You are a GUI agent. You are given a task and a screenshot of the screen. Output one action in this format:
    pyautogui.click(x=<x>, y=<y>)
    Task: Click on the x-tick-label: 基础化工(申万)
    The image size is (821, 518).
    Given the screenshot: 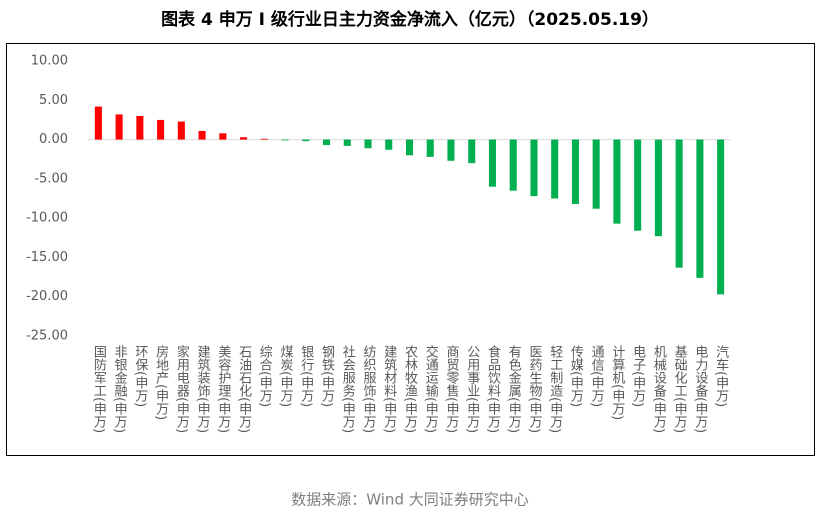 What is the action you would take?
    pyautogui.click(x=680, y=389)
    